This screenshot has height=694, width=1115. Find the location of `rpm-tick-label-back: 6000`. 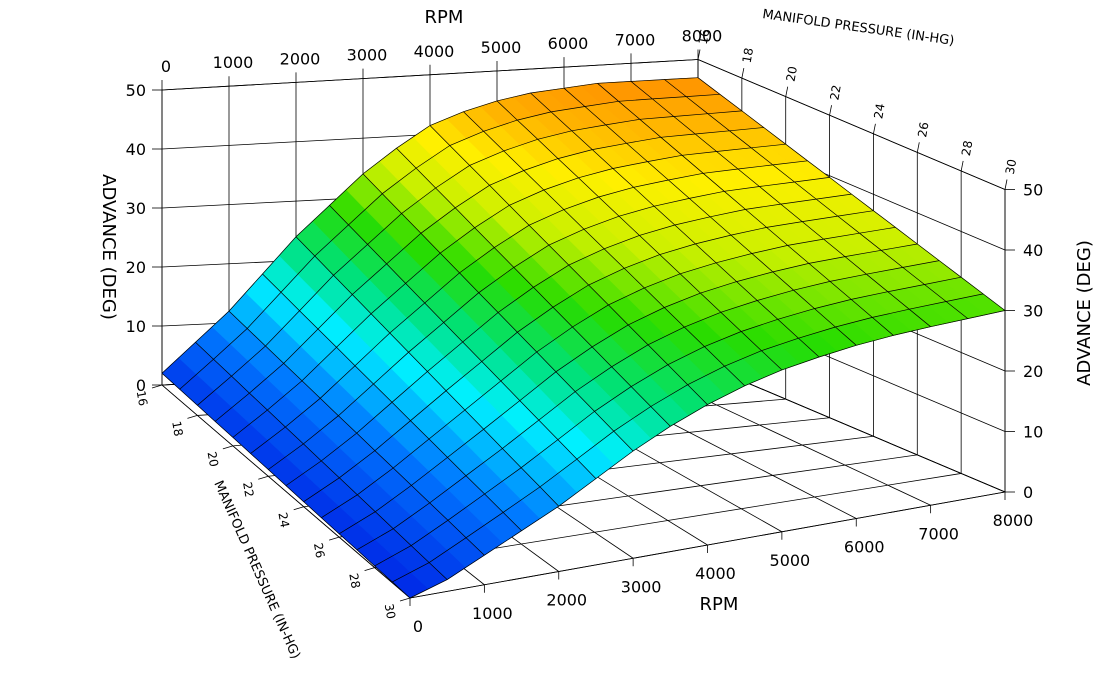

rpm-tick-label-back: 6000 is located at coordinates (568, 43).